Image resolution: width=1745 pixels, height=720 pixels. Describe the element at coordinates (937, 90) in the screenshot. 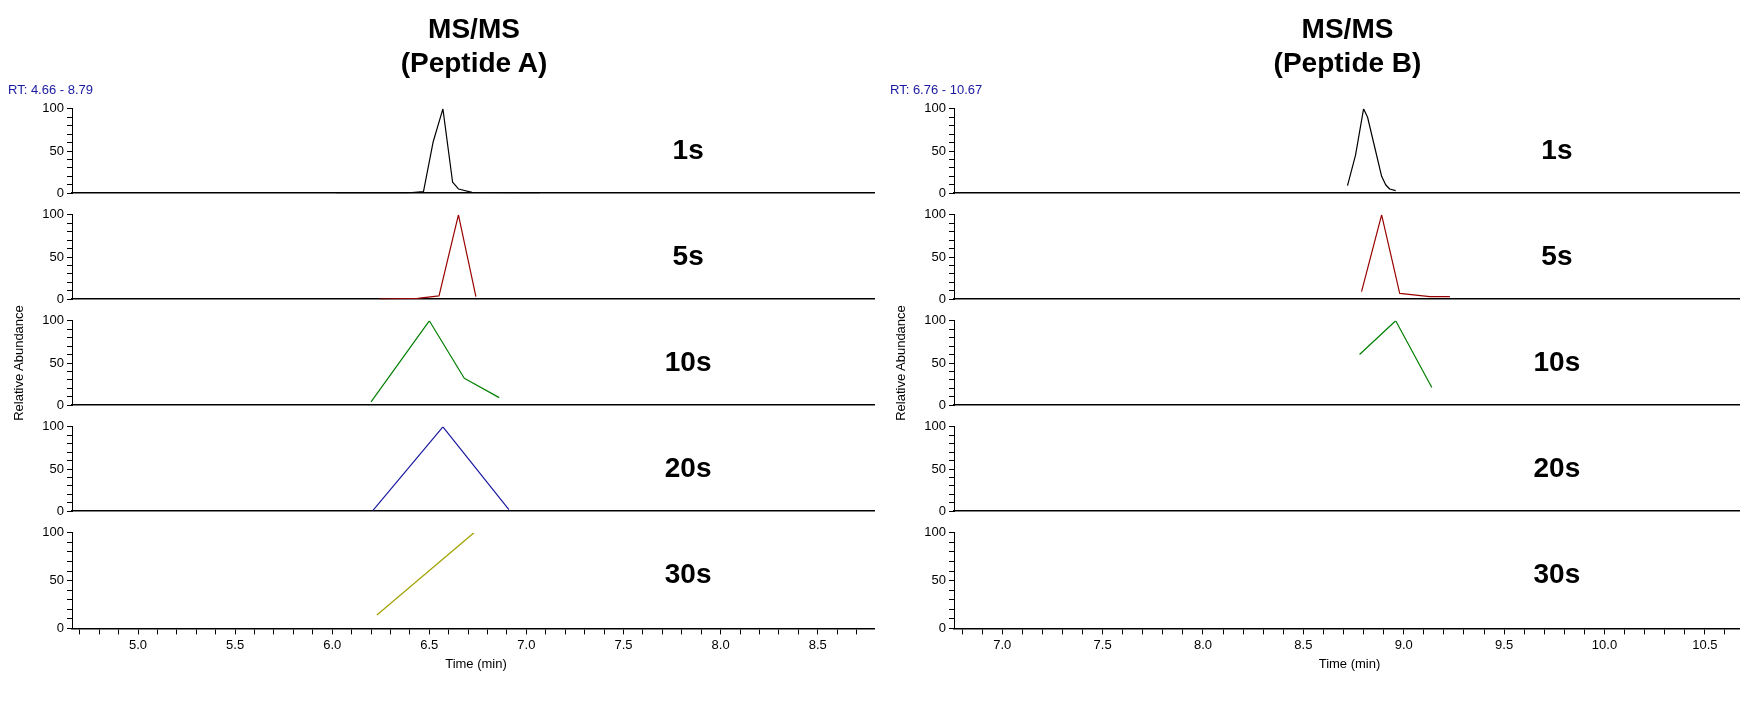

I see `chart-subtitle: RT: 6.76 - 10.67` at that location.